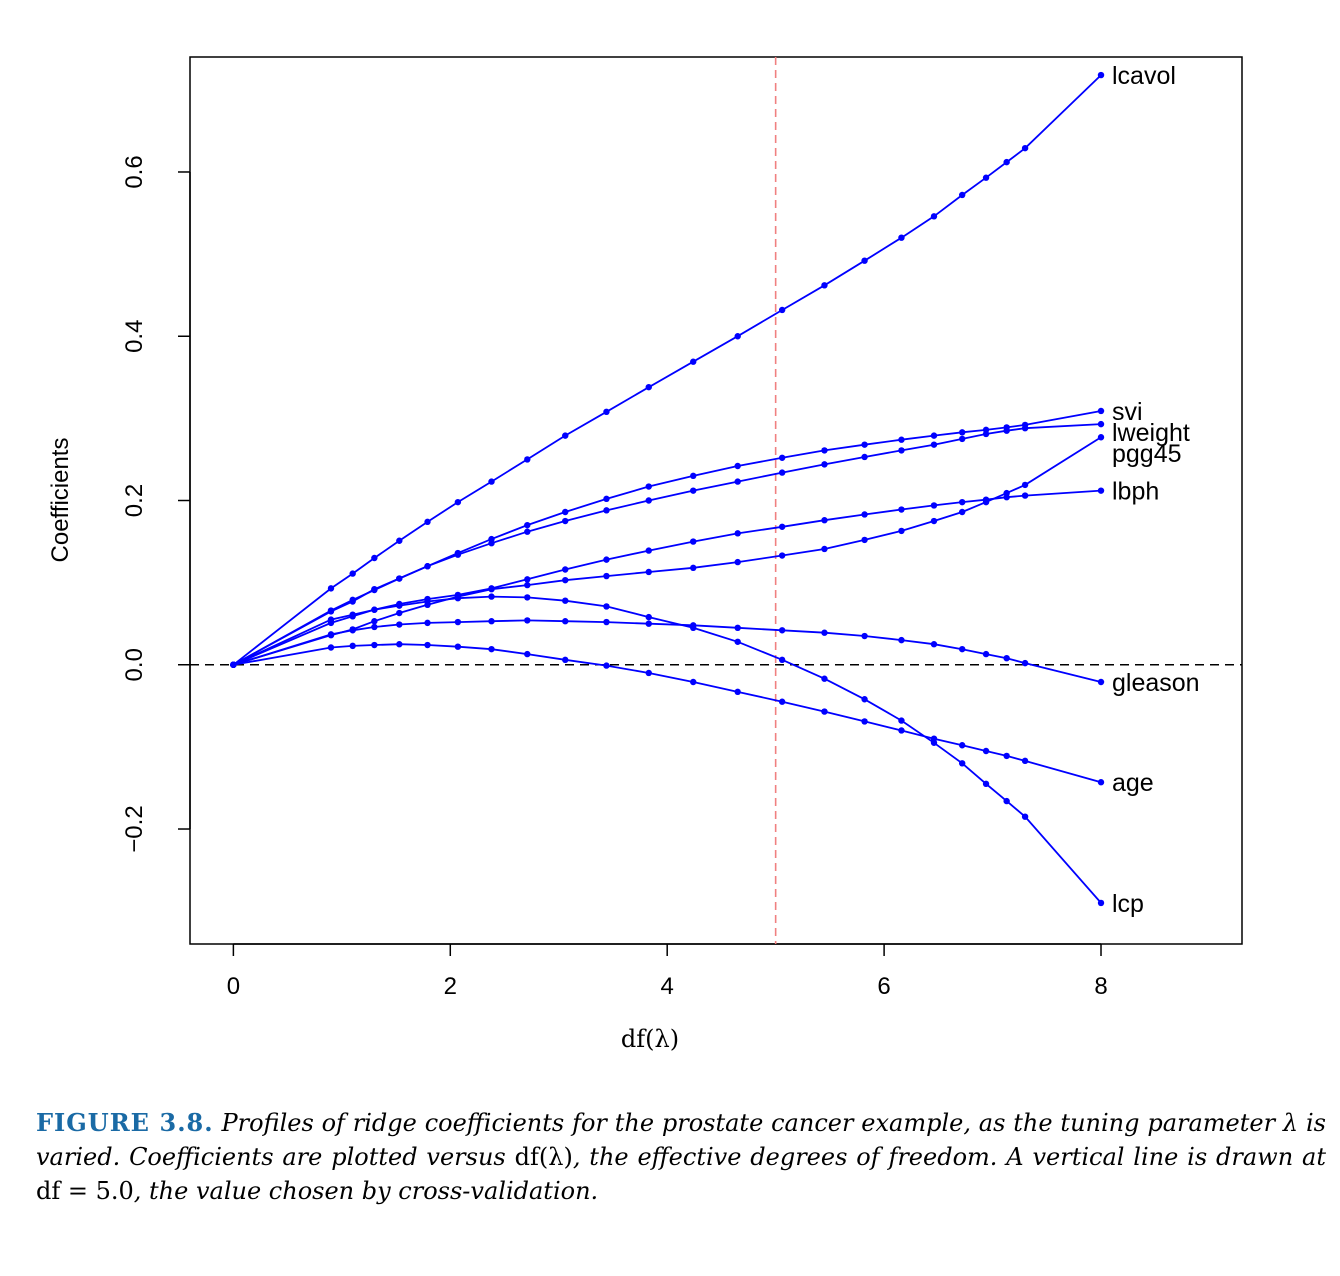  Describe the element at coordinates (1100, 986) in the screenshot. I see `x-tick-label: 8` at that location.